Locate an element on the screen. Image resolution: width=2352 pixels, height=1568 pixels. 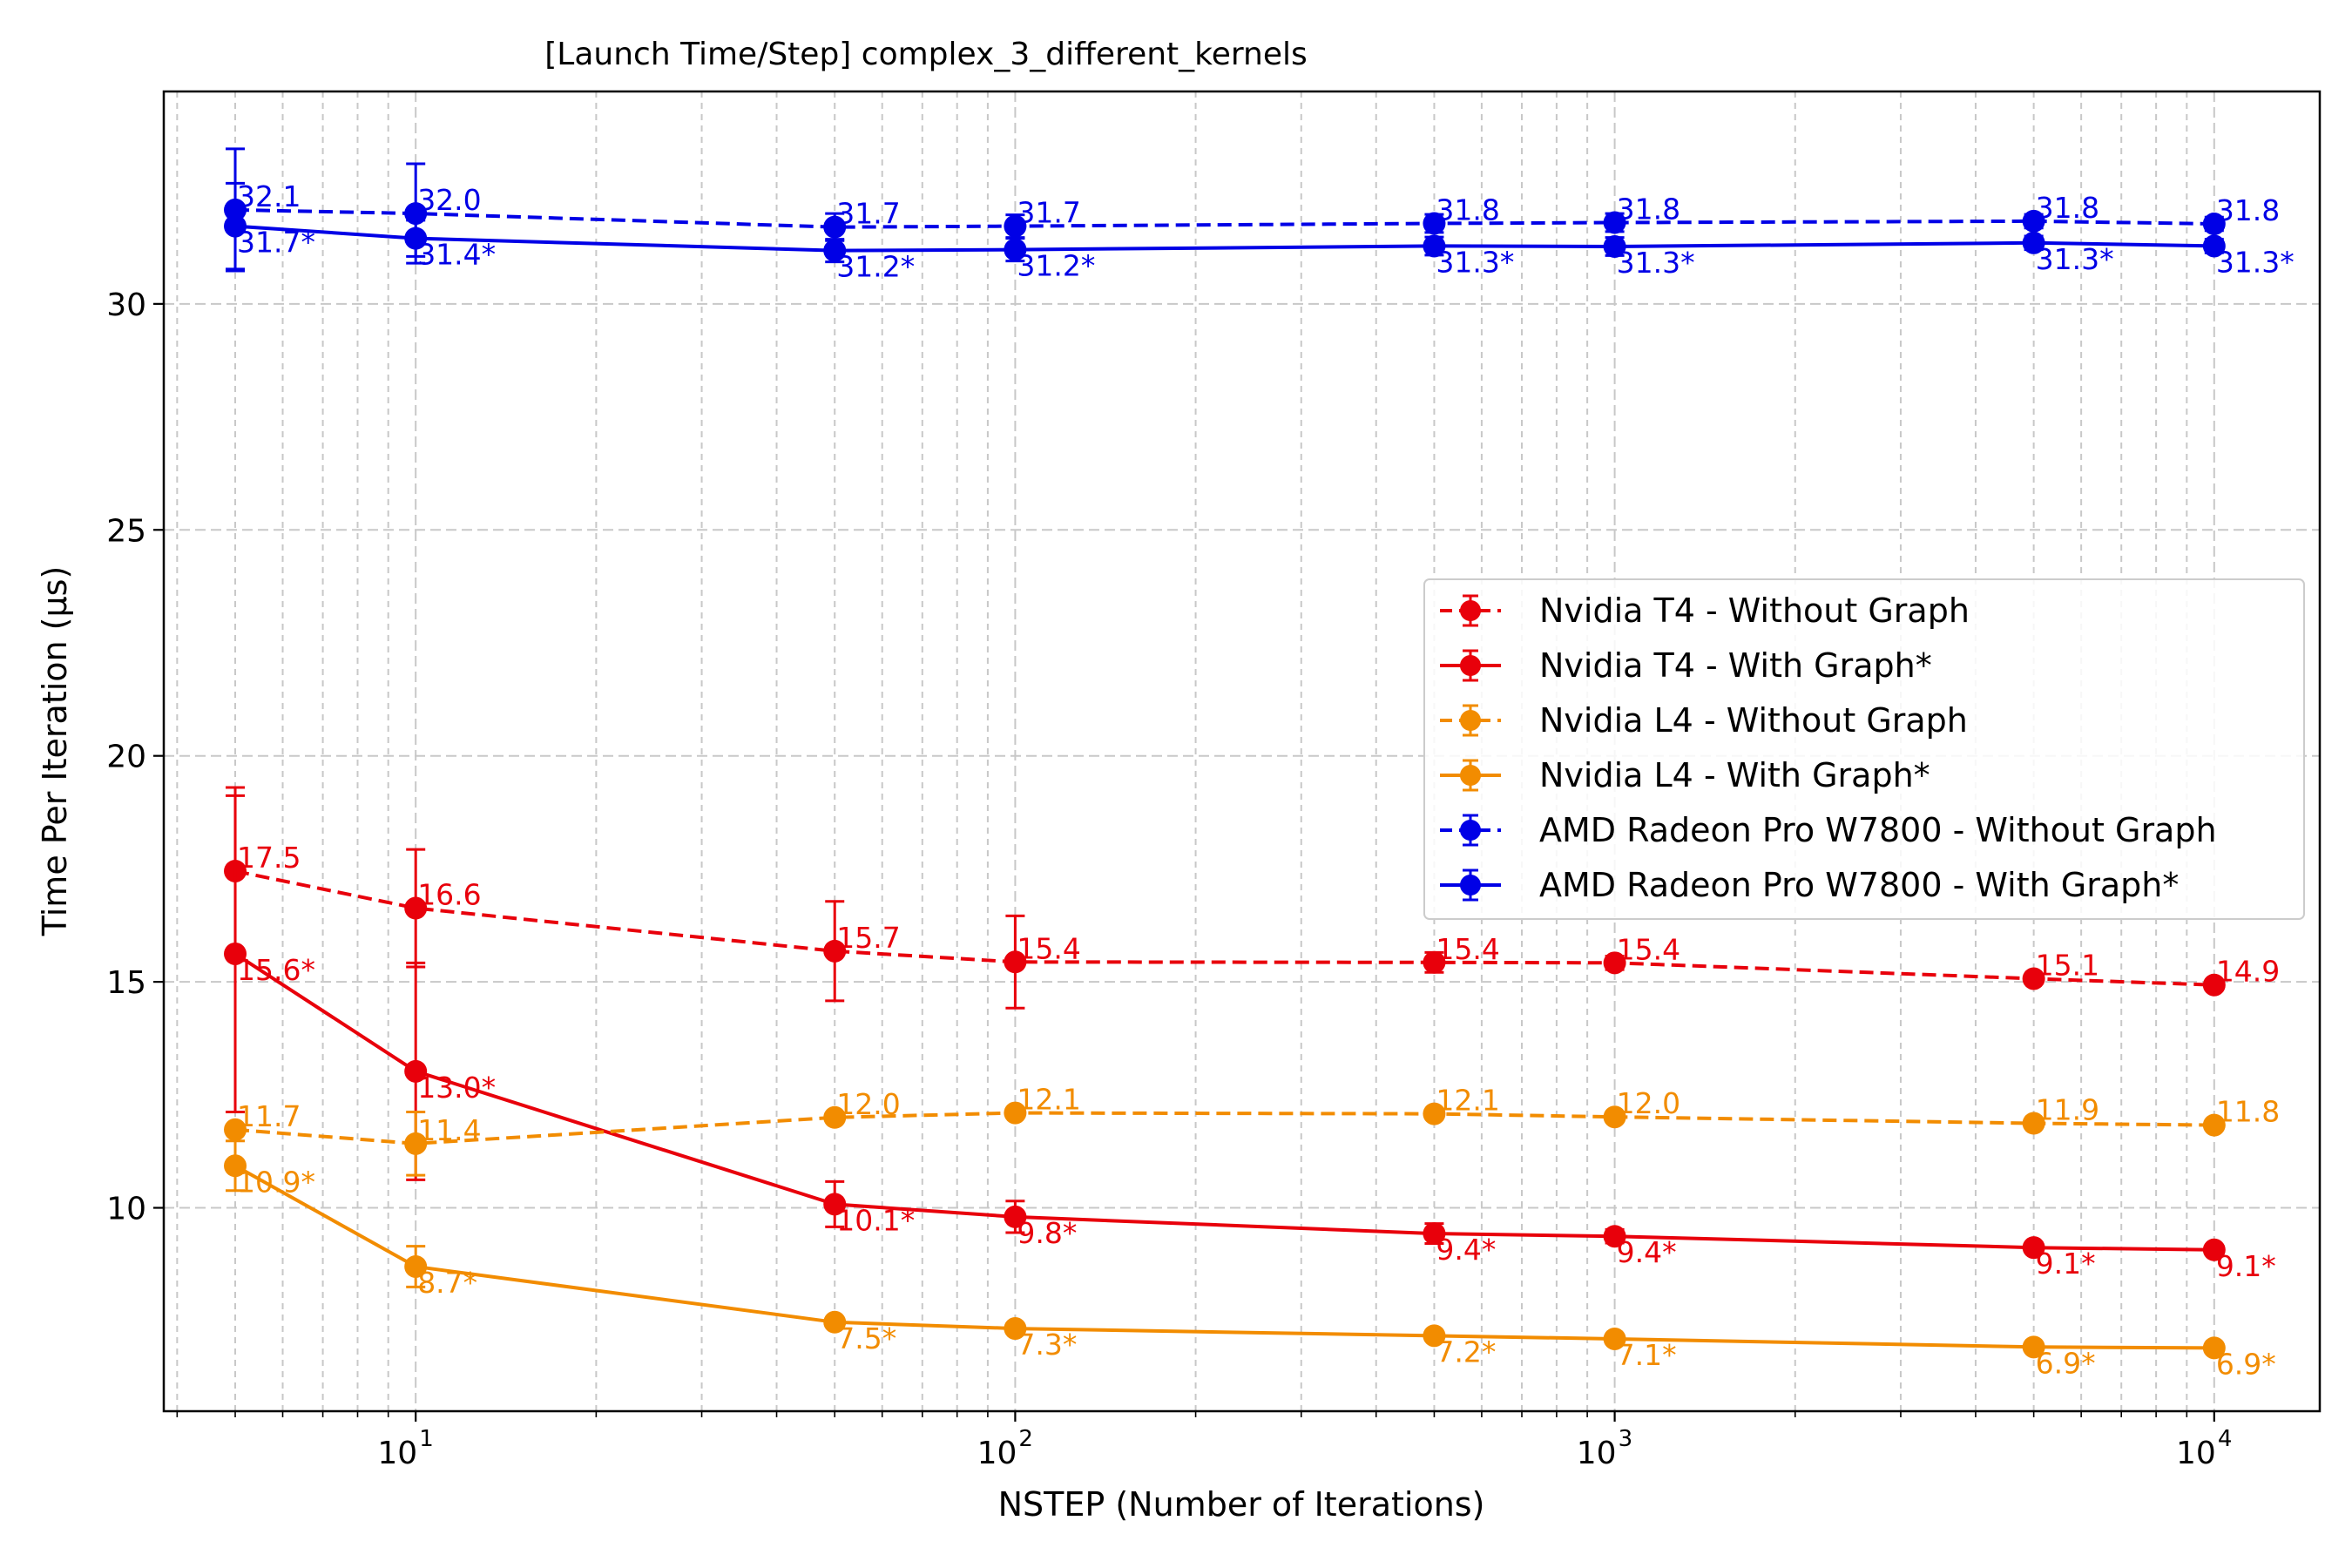
data-label: 31.2* is located at coordinates (1056, 266).